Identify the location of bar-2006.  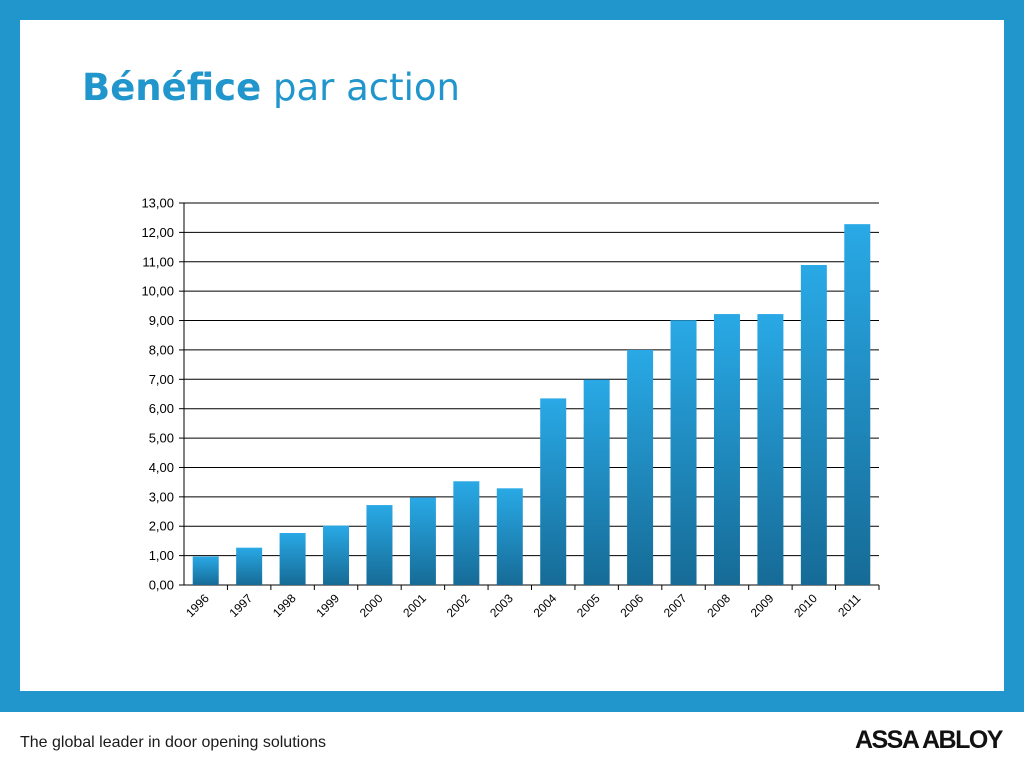
(640, 467).